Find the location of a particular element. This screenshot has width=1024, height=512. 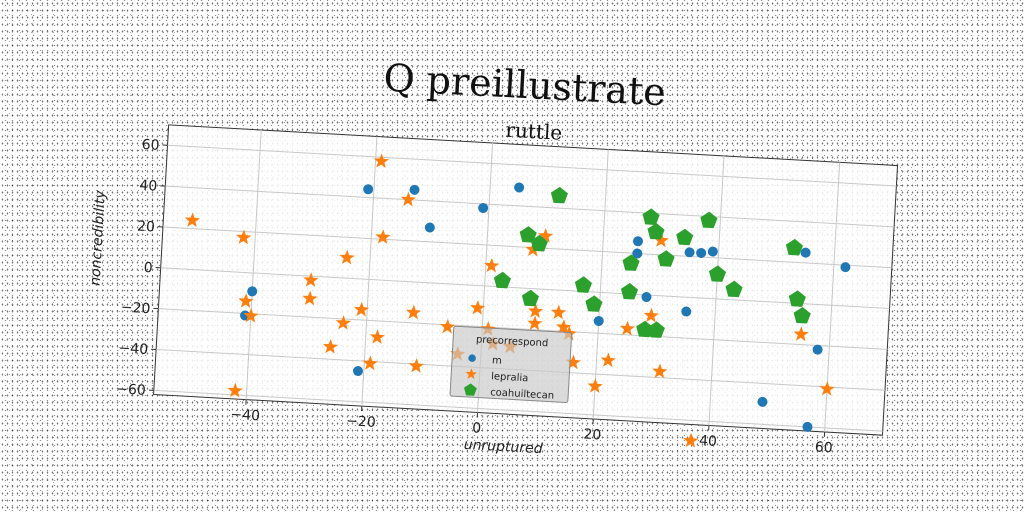

y-tick-label: −60 is located at coordinates (131, 390).